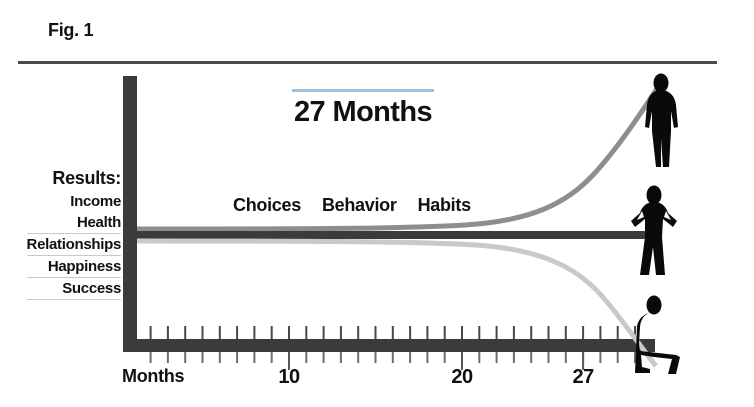 This screenshot has width=754, height=407. What do you see at coordinates (359, 205) in the screenshot?
I see `annotation-behavior: Behavior` at bounding box center [359, 205].